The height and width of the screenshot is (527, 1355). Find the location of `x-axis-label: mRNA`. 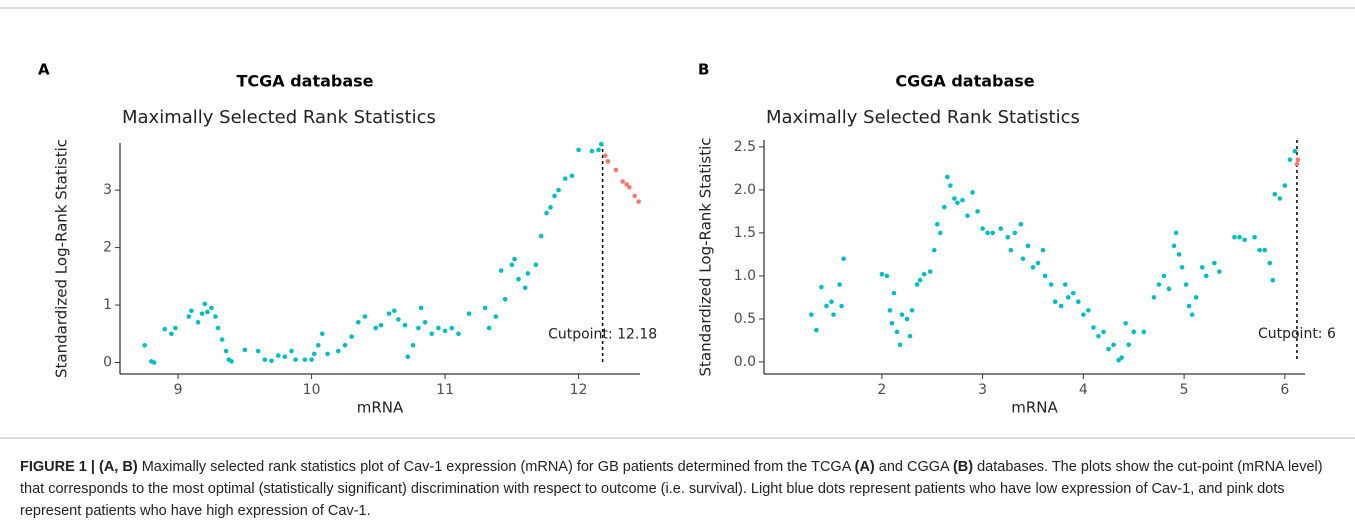

x-axis-label: mRNA is located at coordinates (1034, 408).